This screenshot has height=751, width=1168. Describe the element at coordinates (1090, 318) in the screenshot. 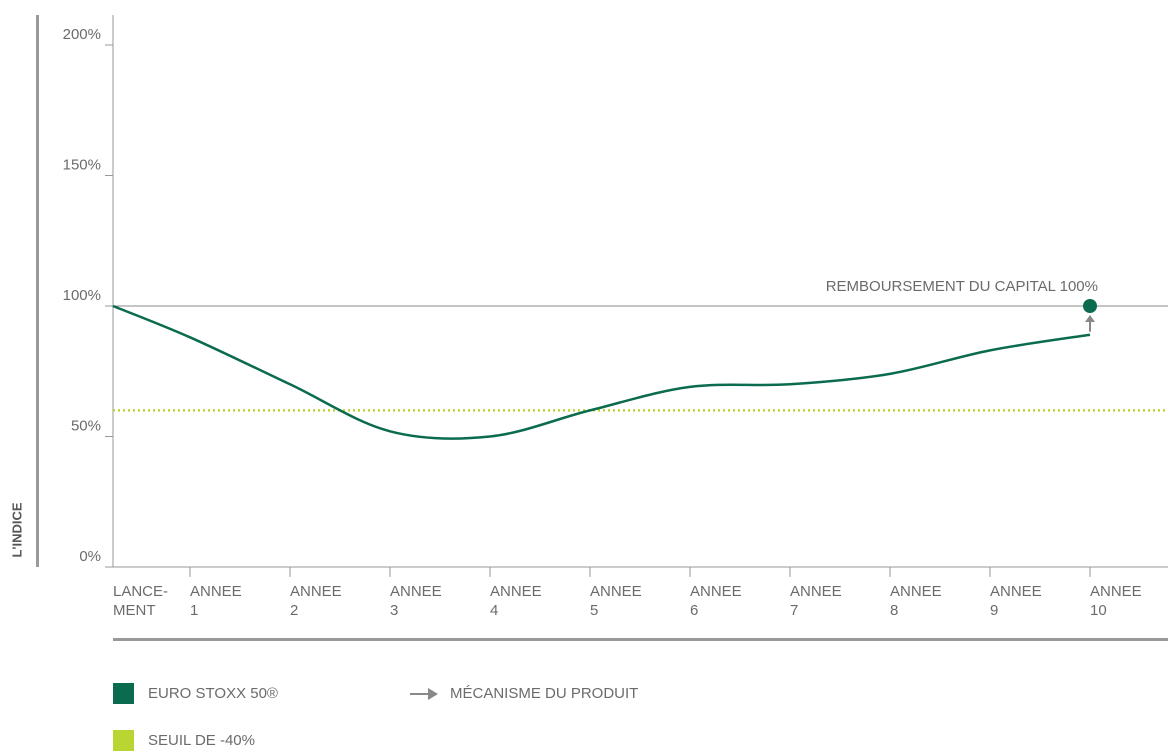

I see `mechanism-arrowhead` at that location.